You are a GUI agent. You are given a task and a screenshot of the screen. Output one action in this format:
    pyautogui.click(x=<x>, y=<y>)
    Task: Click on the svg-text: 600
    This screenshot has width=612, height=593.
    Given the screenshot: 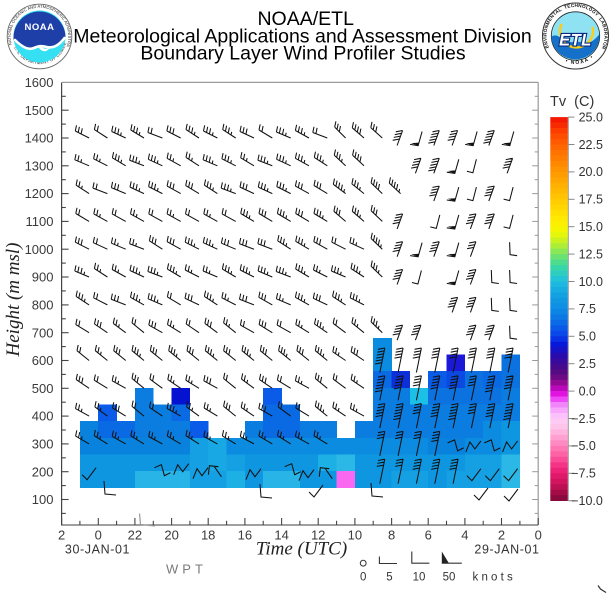 What is the action you would take?
    pyautogui.click(x=43, y=360)
    